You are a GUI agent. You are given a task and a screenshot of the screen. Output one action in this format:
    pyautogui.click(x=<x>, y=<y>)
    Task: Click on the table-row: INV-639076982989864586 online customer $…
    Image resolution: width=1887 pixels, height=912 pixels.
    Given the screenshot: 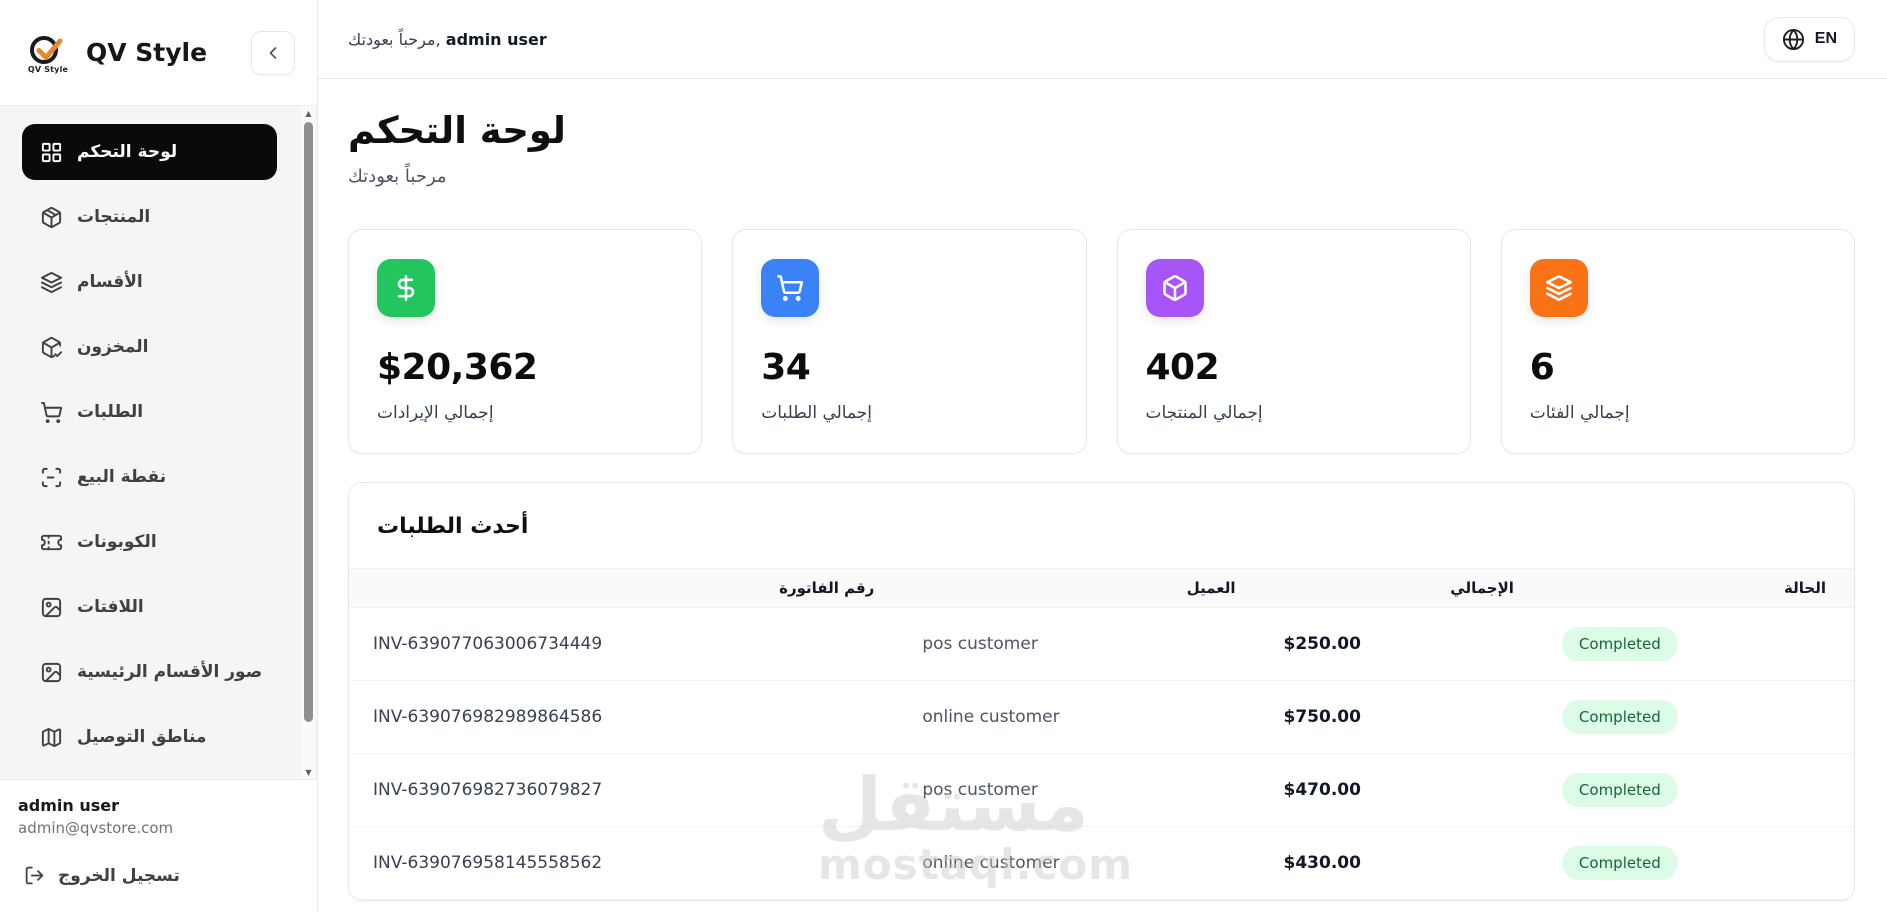 What is the action you would take?
    pyautogui.click(x=1101, y=717)
    